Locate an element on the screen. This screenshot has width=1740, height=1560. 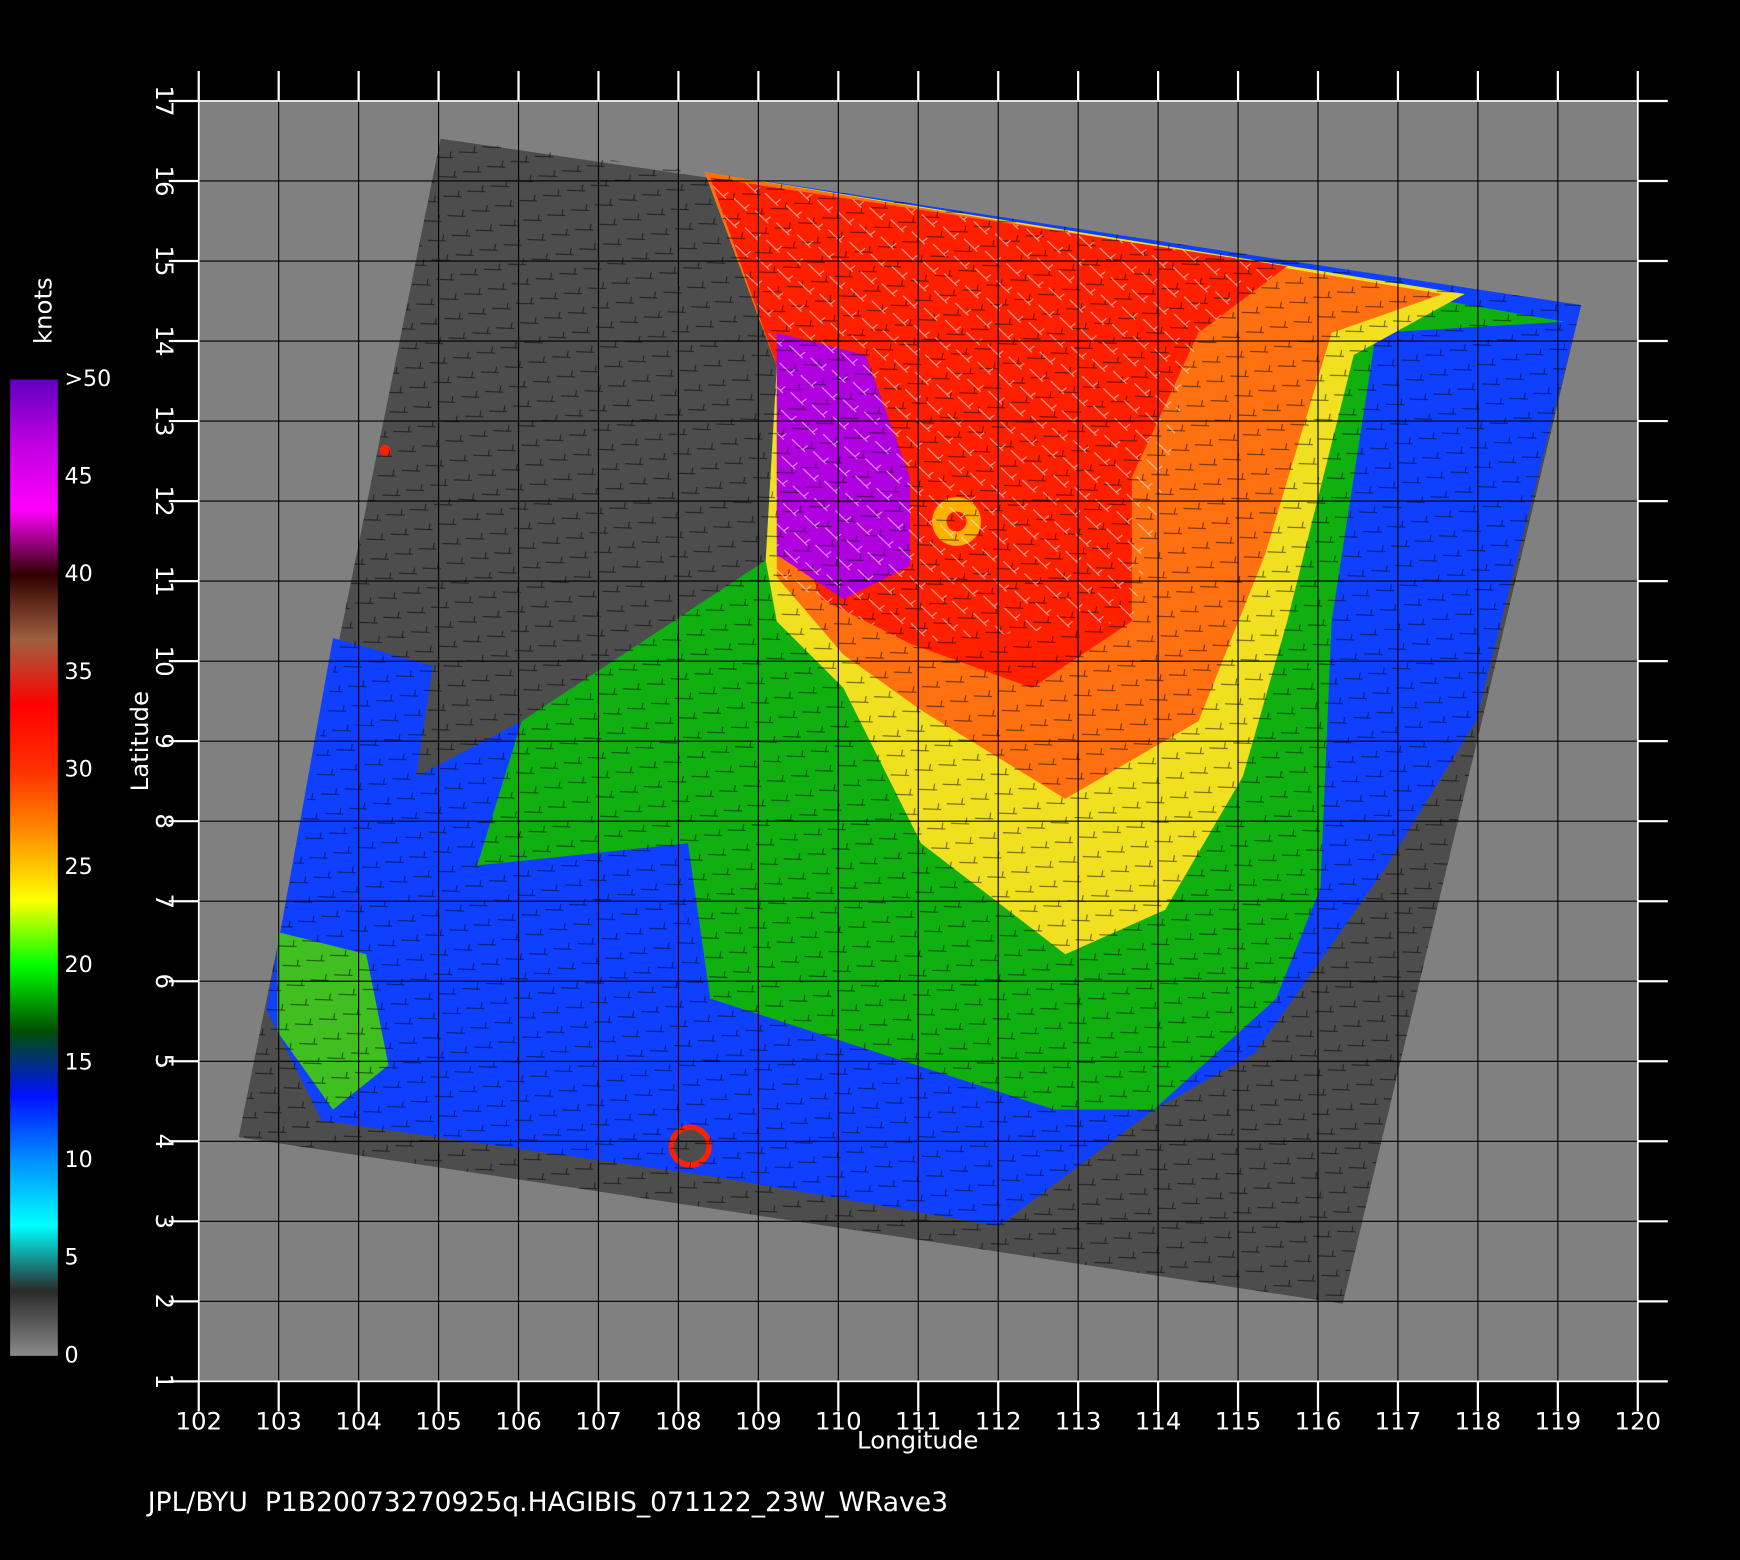
y-tick-label: 15 is located at coordinates (164, 260).